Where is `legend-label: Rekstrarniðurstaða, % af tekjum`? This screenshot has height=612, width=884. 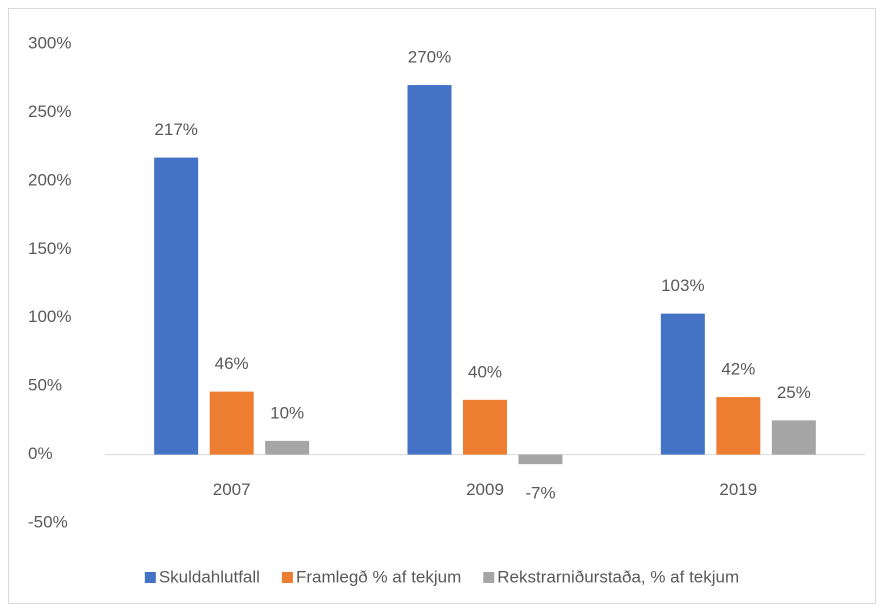 legend-label: Rekstrarniðurstaða, % af tekjum is located at coordinates (618, 576).